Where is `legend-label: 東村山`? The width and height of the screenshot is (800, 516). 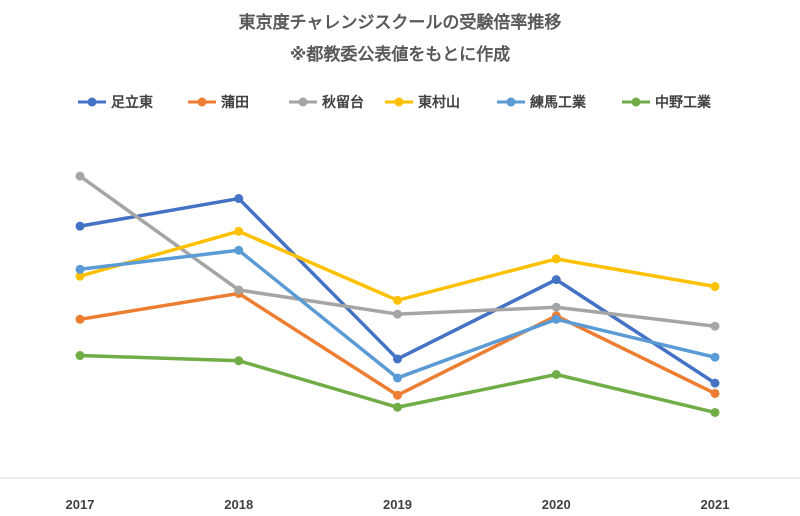 legend-label: 東村山 is located at coordinates (439, 102).